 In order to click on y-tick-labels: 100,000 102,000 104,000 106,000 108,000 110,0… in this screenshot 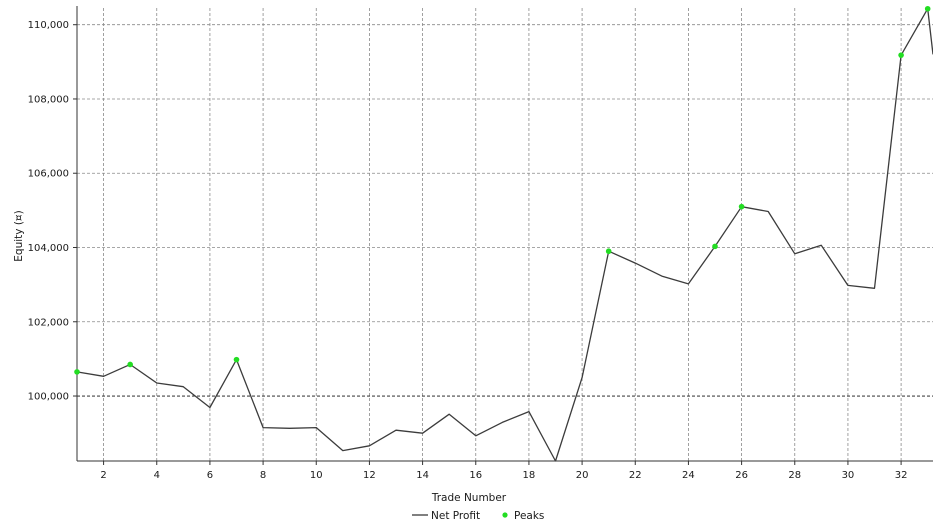, I will do `click(52, 211)`.